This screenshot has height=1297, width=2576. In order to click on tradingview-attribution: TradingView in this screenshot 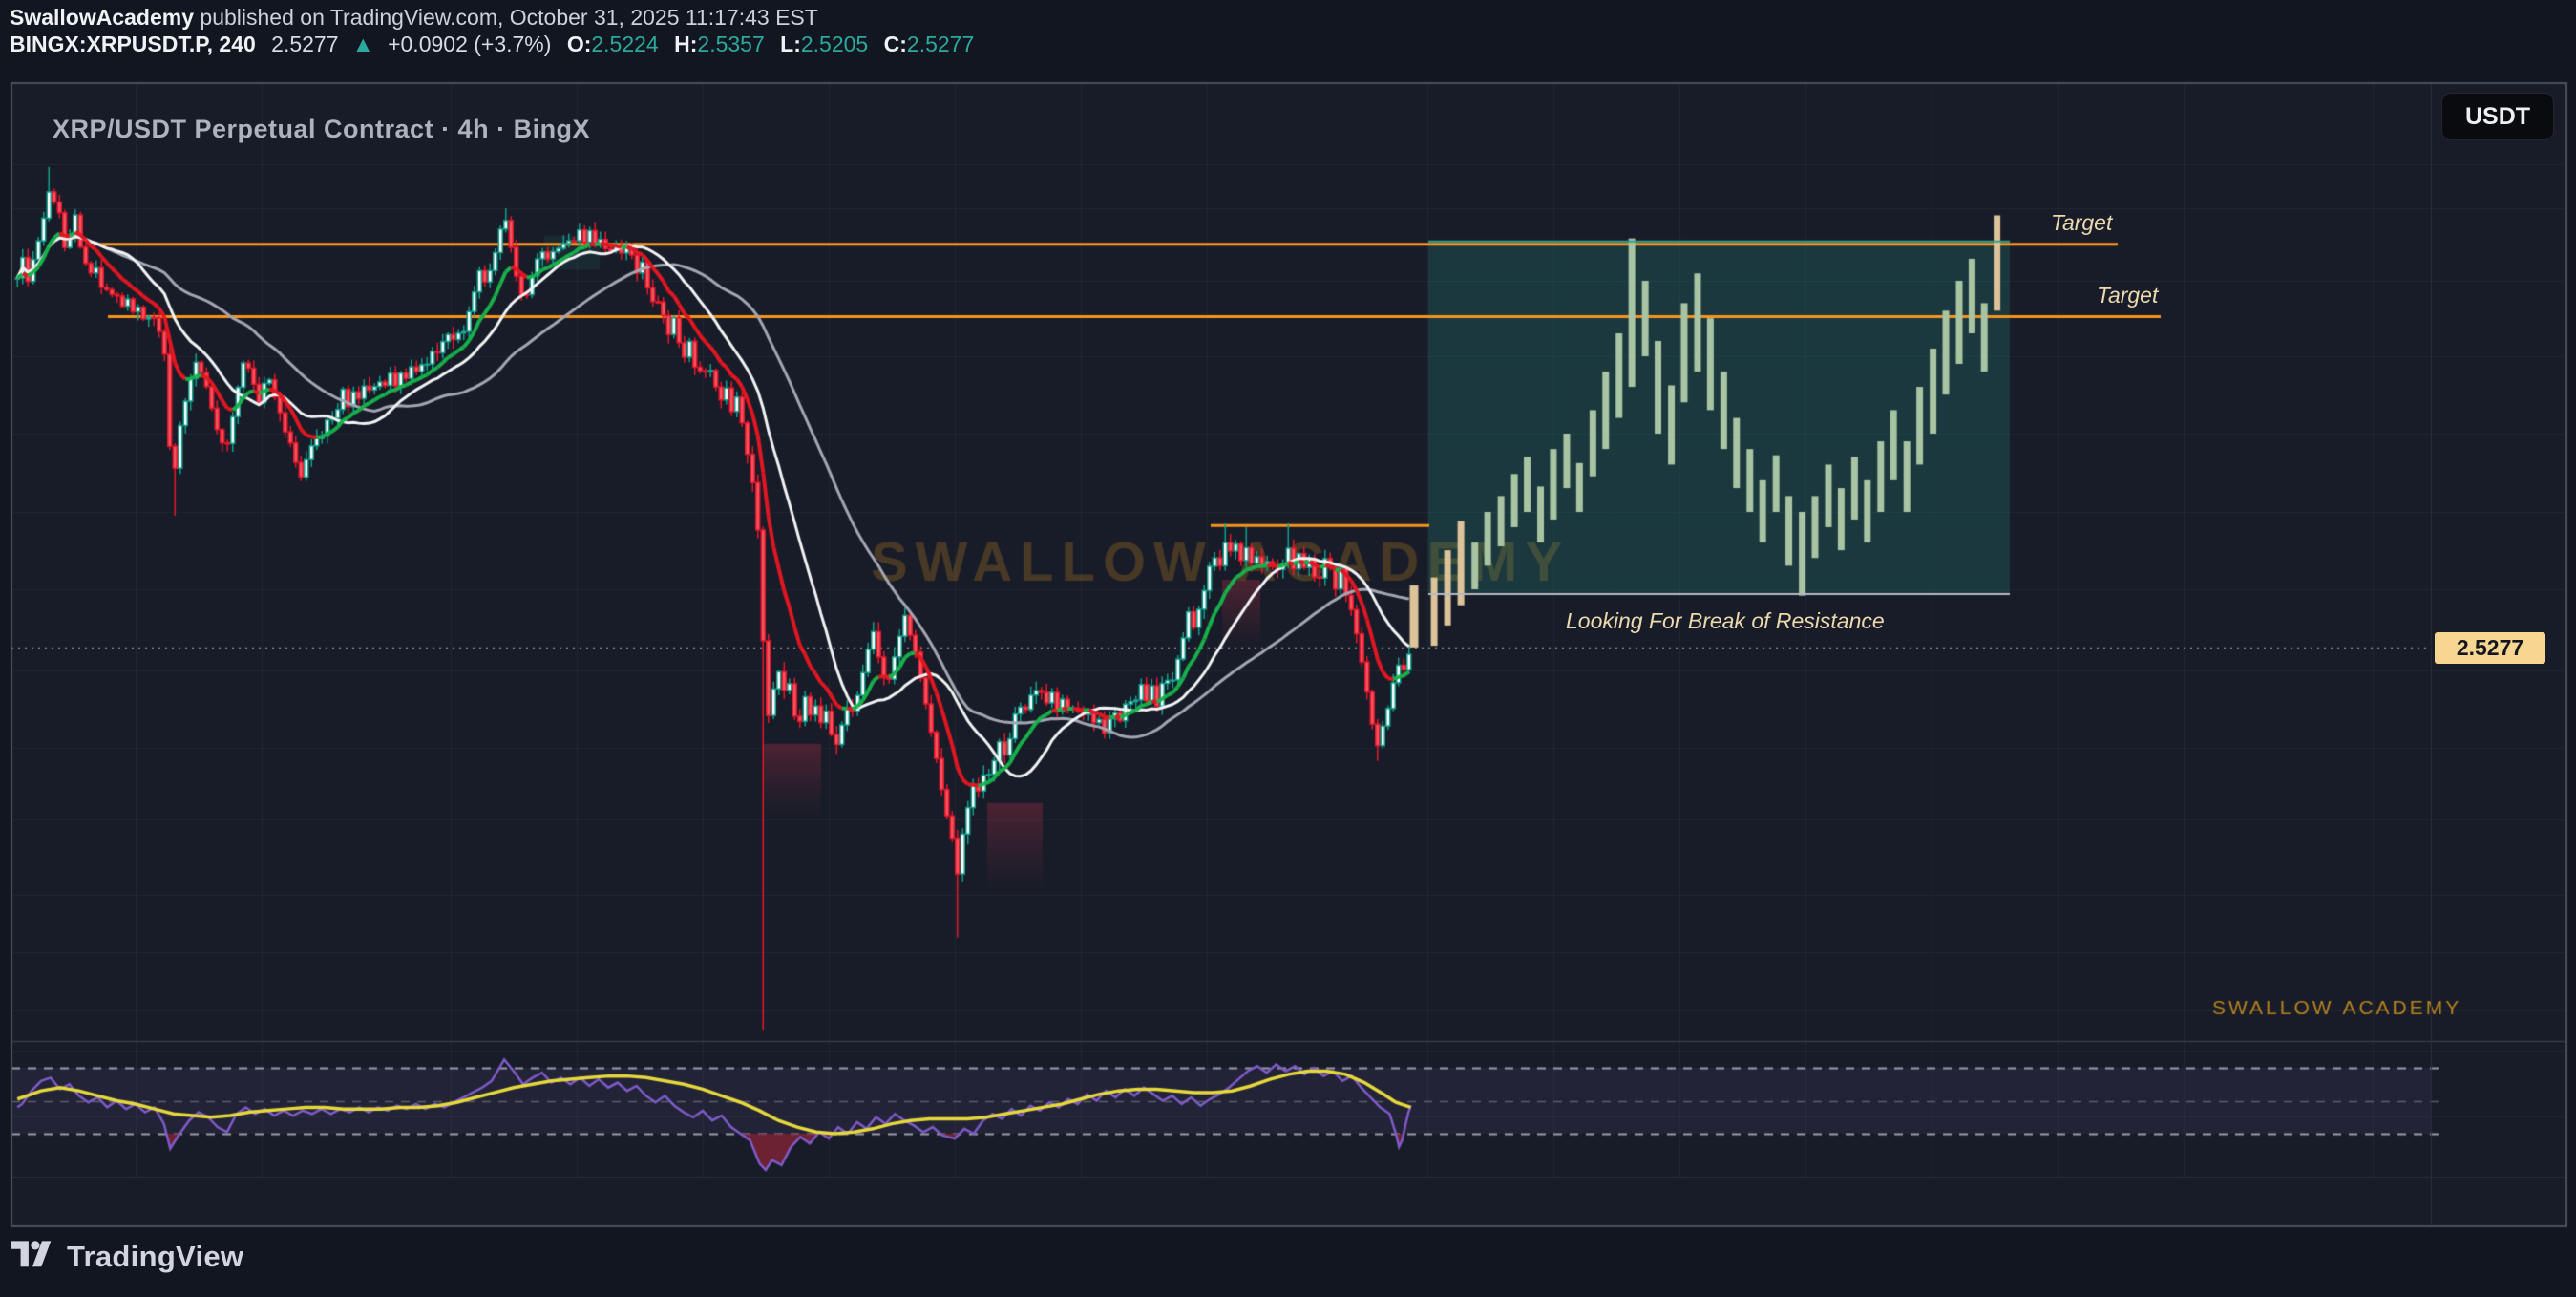, I will do `click(127, 1257)`.